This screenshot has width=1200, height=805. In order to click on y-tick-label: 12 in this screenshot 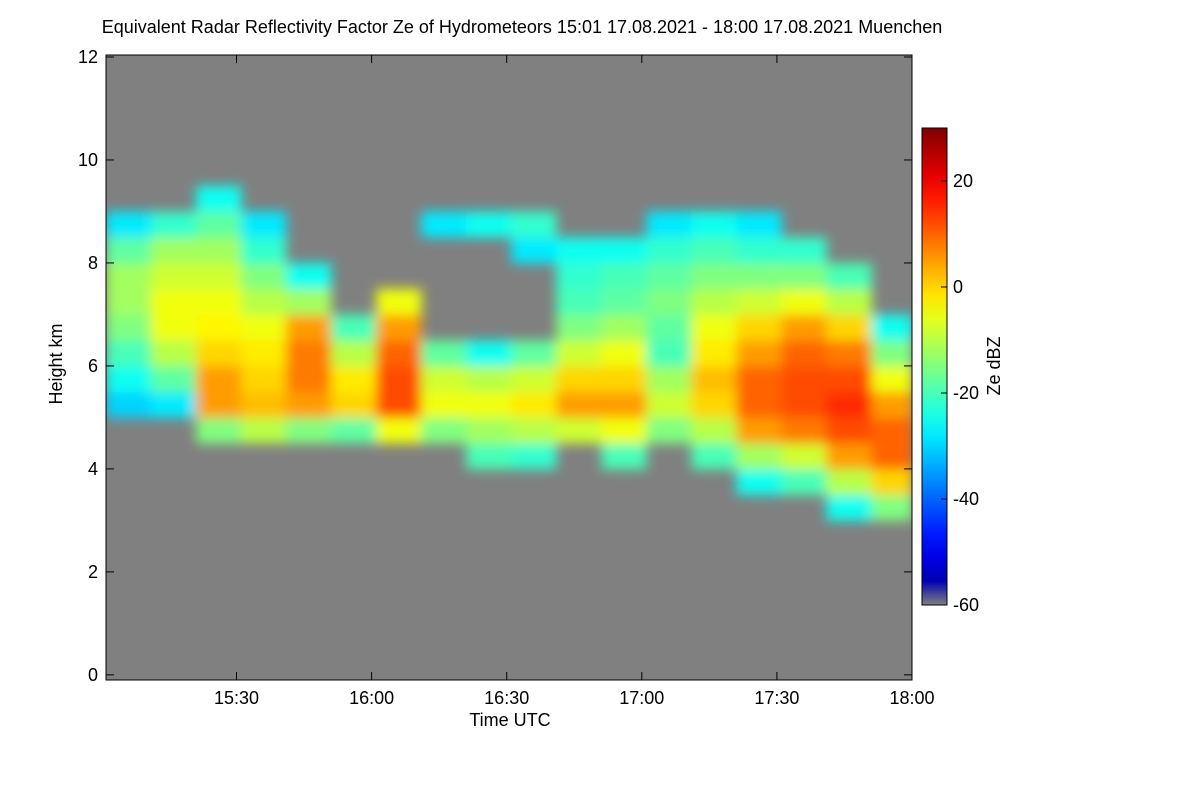, I will do `click(88, 57)`.